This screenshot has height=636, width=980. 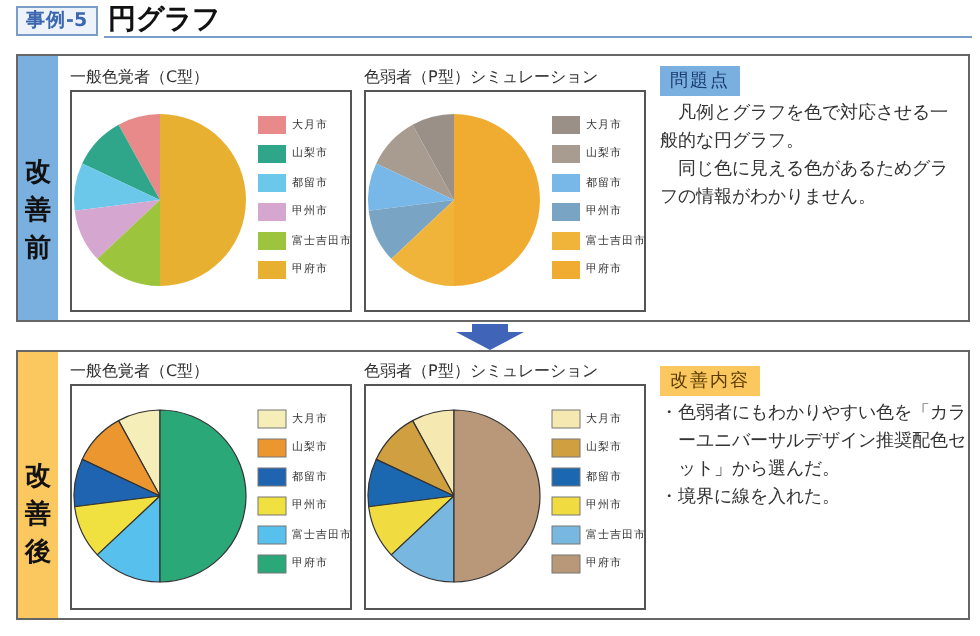 I want to click on text: 凡例とグラフを色で対応させる一般的な円グラフ。, so click(x=805, y=128).